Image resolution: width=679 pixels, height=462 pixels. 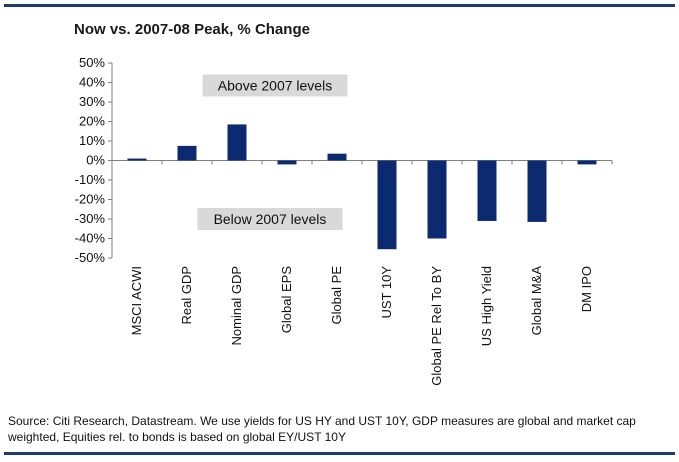 I want to click on y-tick-label: 0%, so click(x=95, y=160).